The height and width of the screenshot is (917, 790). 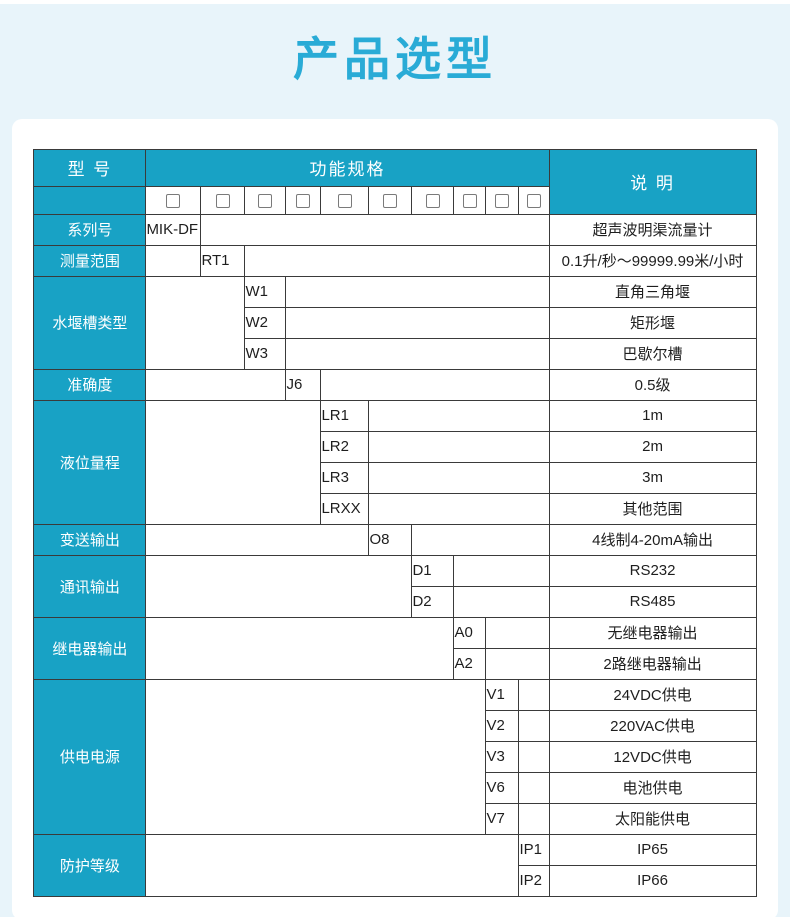 I want to click on table-row: V3 12VDC供电, so click(x=395, y=756).